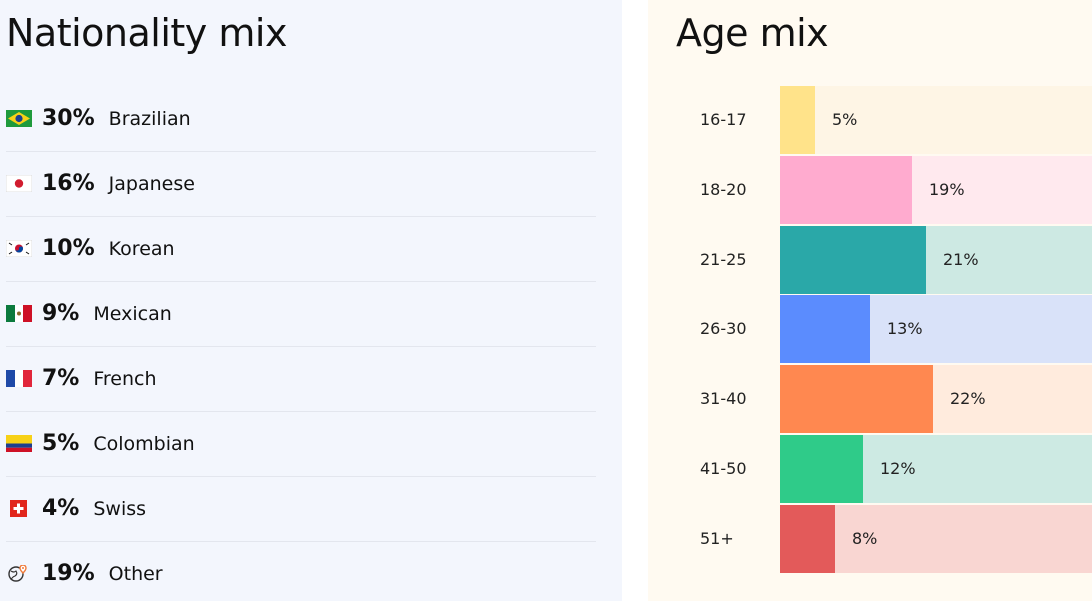  Describe the element at coordinates (301, 573) in the screenshot. I see `nationality-row: 19% Other` at that location.